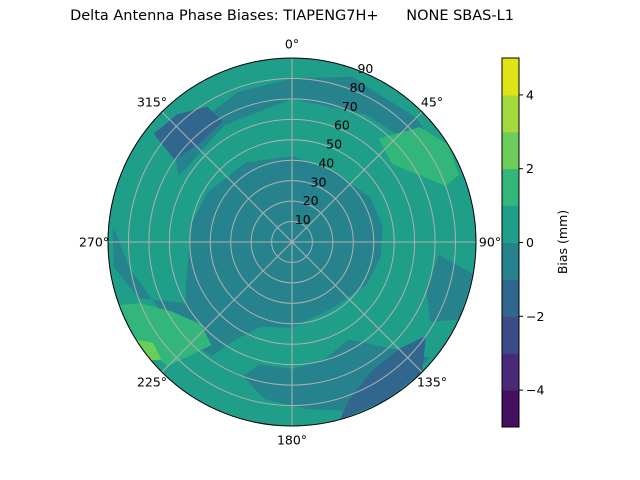 This screenshot has height=480, width=640. I want to click on colorbar-tick-label: 2, so click(530, 168).